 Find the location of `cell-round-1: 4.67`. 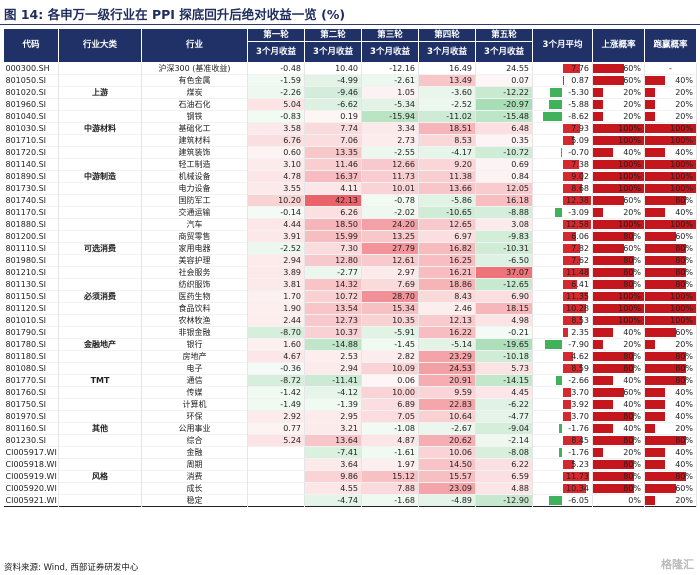

cell-round-1: 4.67 is located at coordinates (276, 356).